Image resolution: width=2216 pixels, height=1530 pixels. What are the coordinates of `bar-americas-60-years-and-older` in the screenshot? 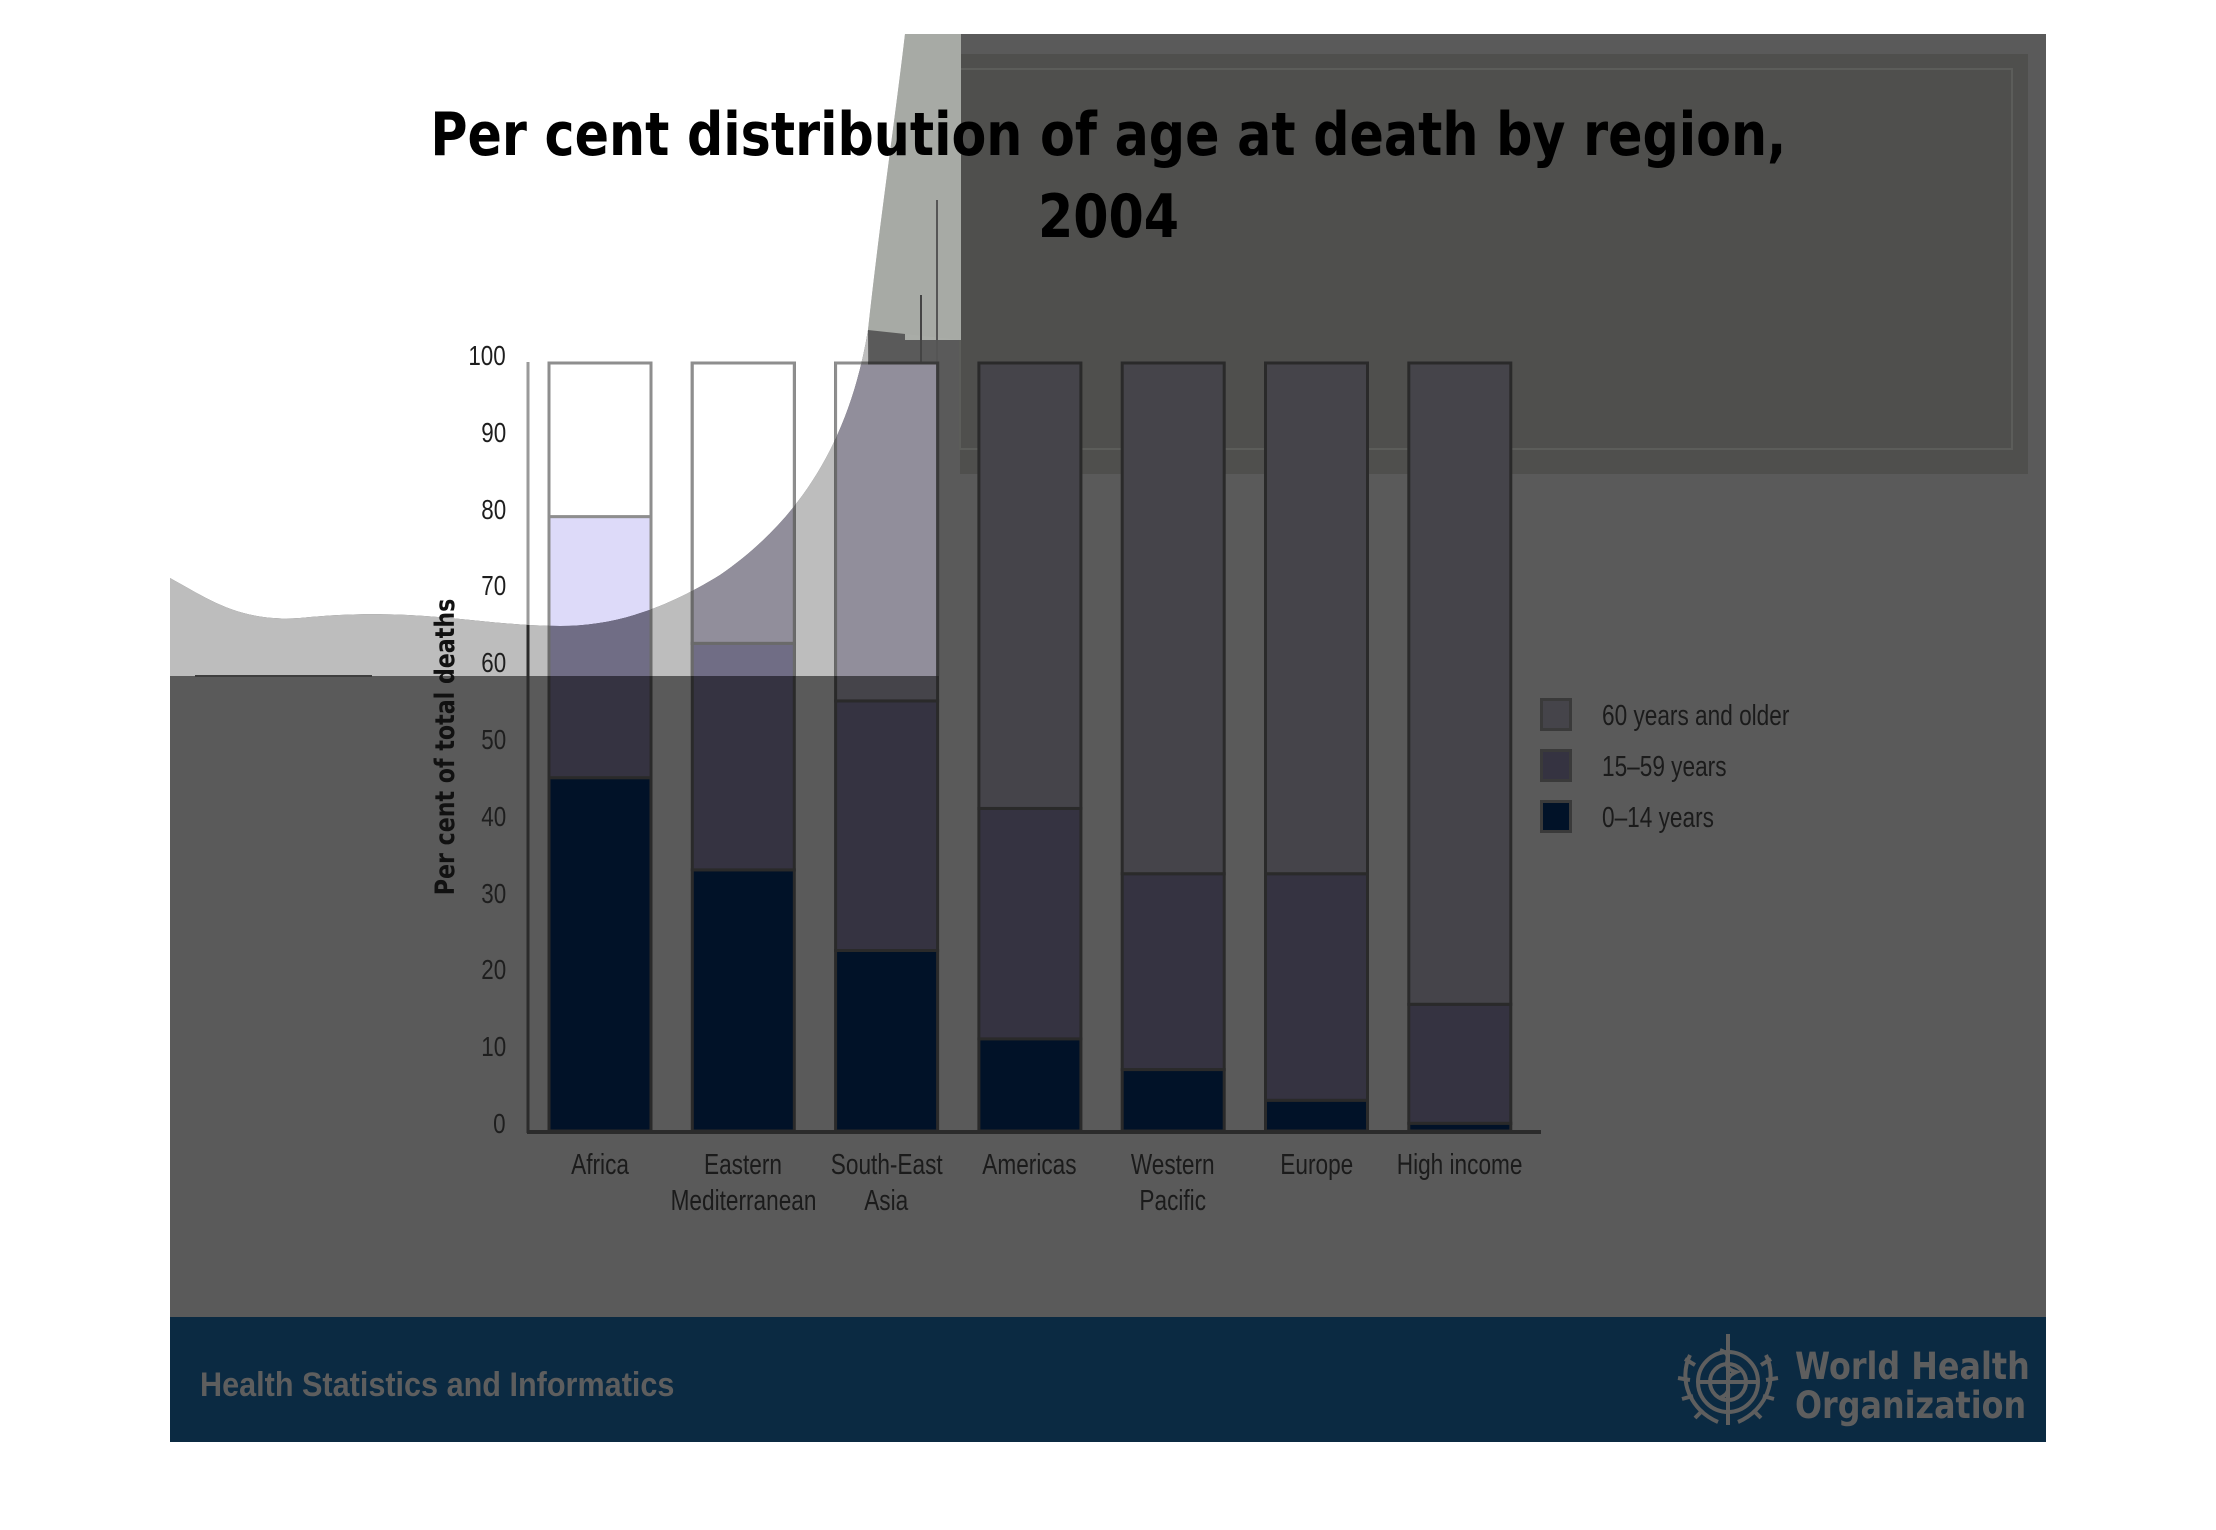 It's located at (1030, 585).